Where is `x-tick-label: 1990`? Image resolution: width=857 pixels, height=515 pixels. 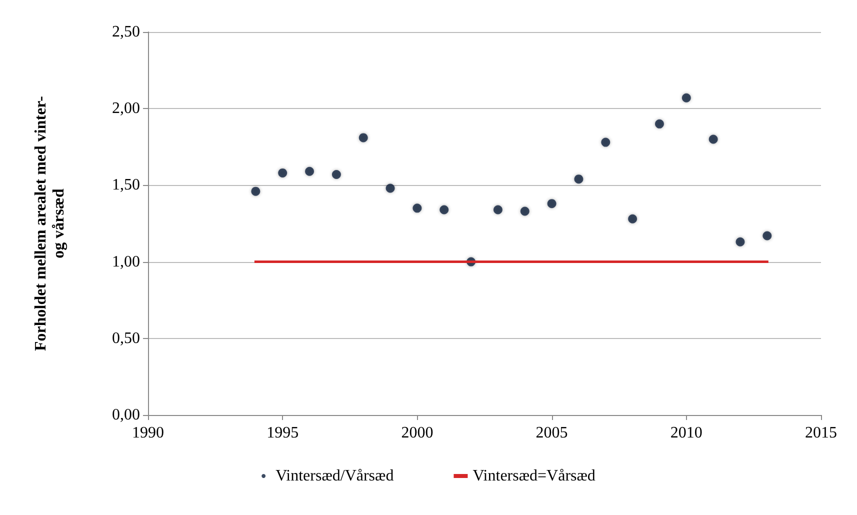
x-tick-label: 1990 is located at coordinates (148, 433).